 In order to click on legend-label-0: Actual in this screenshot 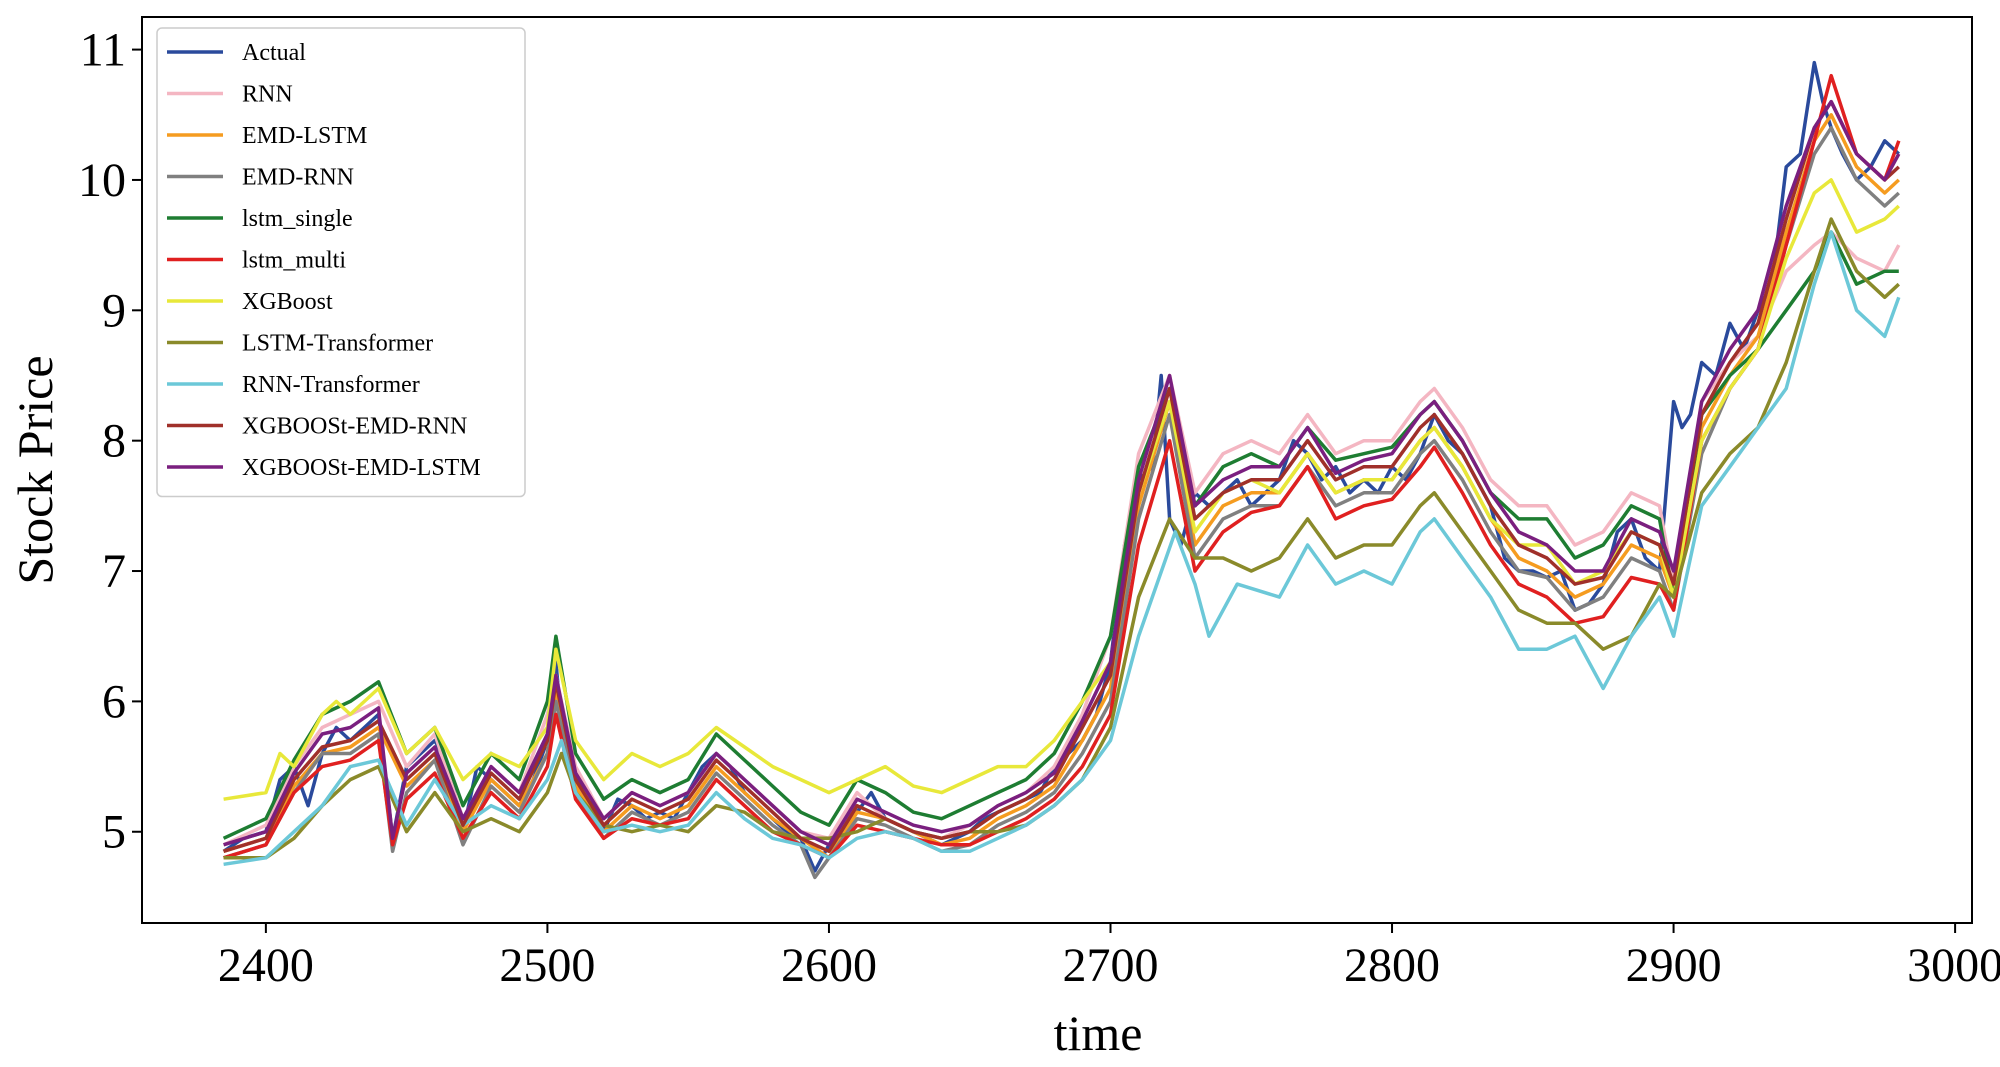, I will do `click(274, 53)`.